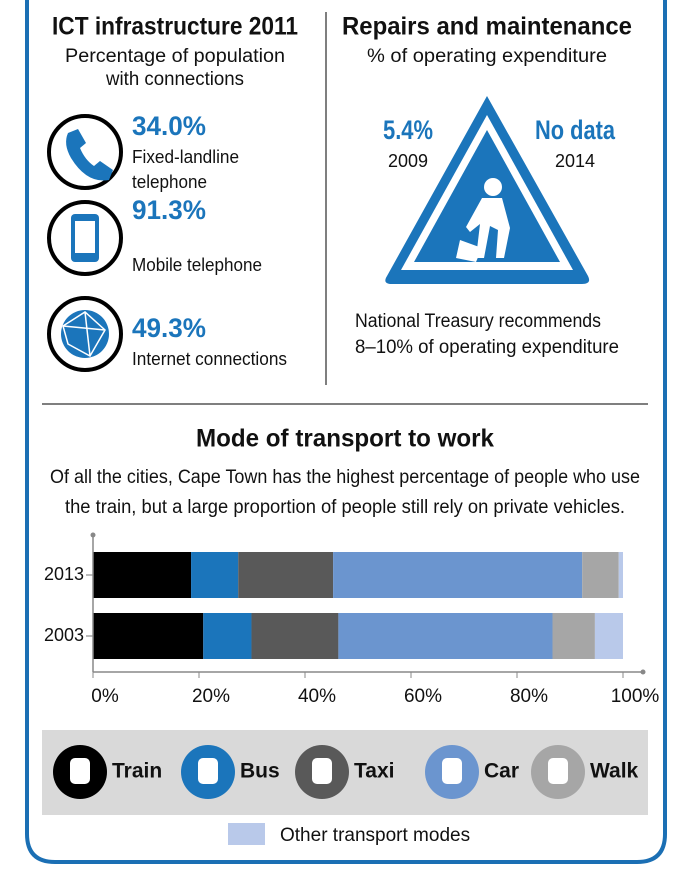 The height and width of the screenshot is (877, 700). What do you see at coordinates (209, 359) in the screenshot?
I see `stat-label: Internet connections` at bounding box center [209, 359].